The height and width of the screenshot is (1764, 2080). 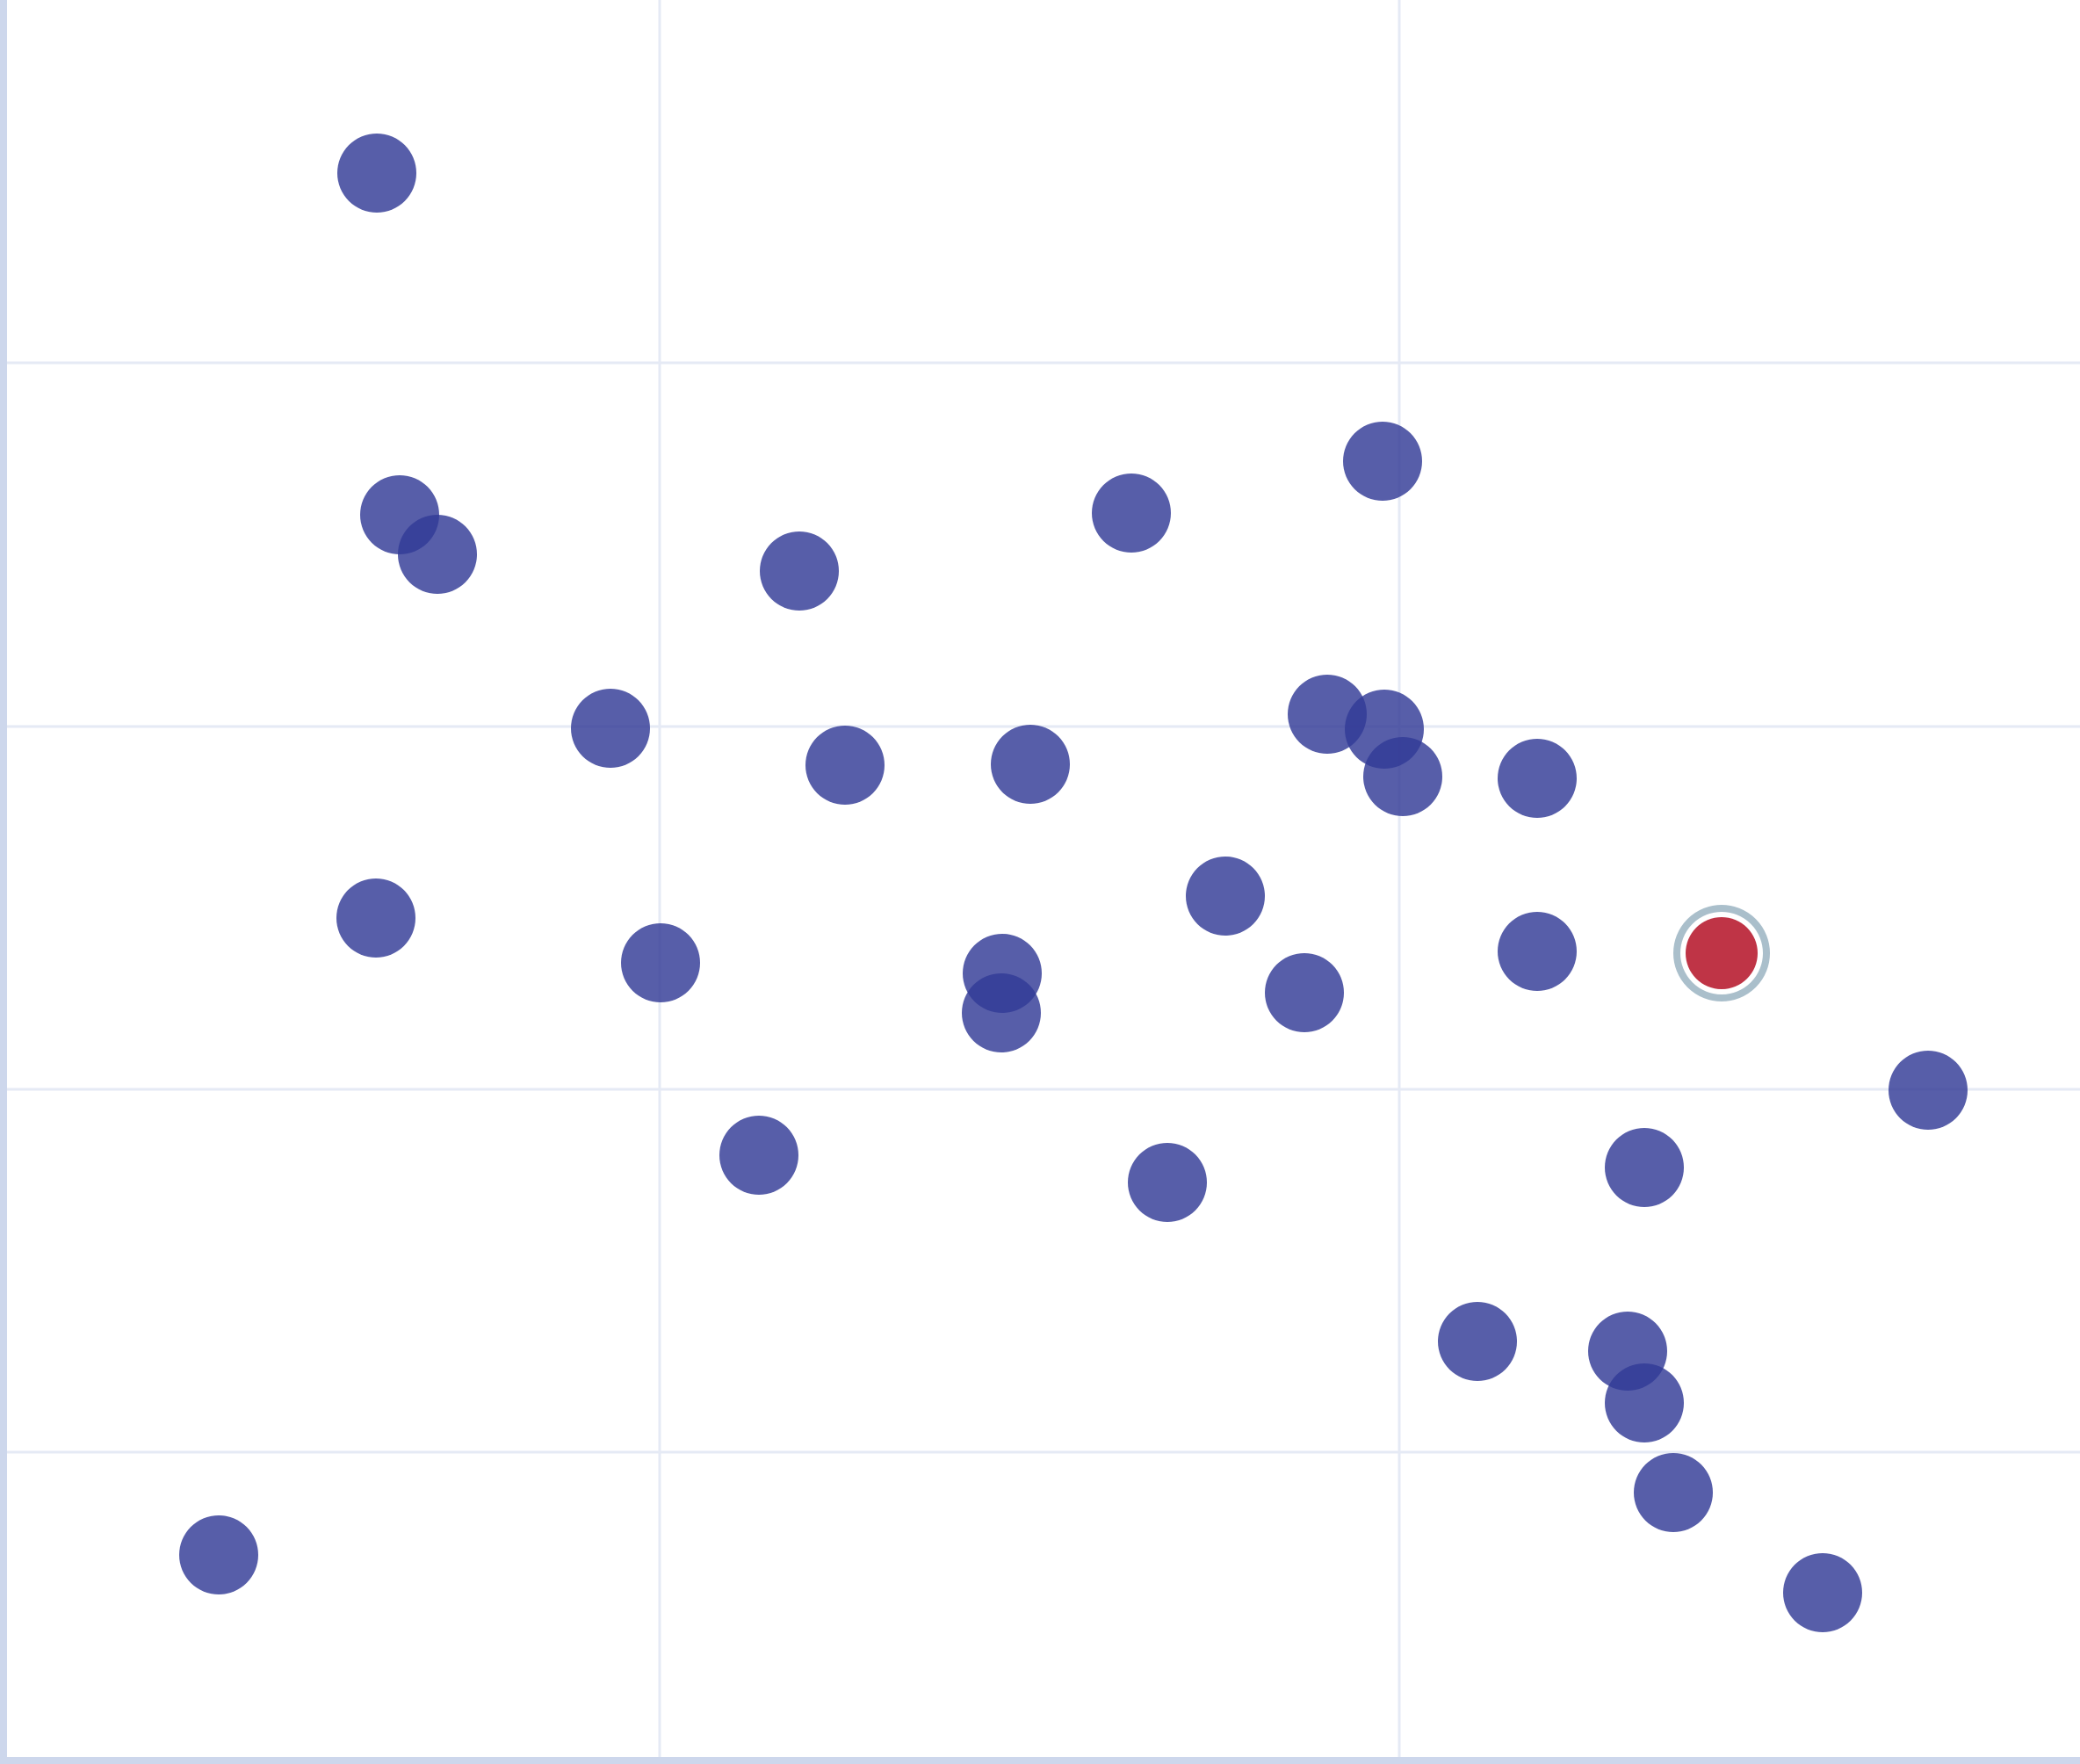 I want to click on plot-bottom-border, so click(x=1040, y=1761).